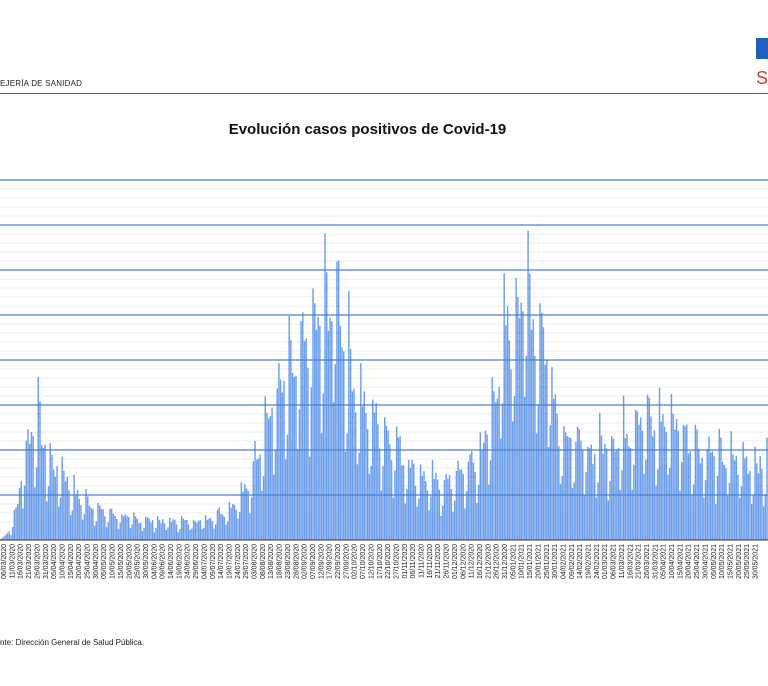  What do you see at coordinates (296, 561) in the screenshot?
I see `x-tick-label: 28/08/2020` at bounding box center [296, 561].